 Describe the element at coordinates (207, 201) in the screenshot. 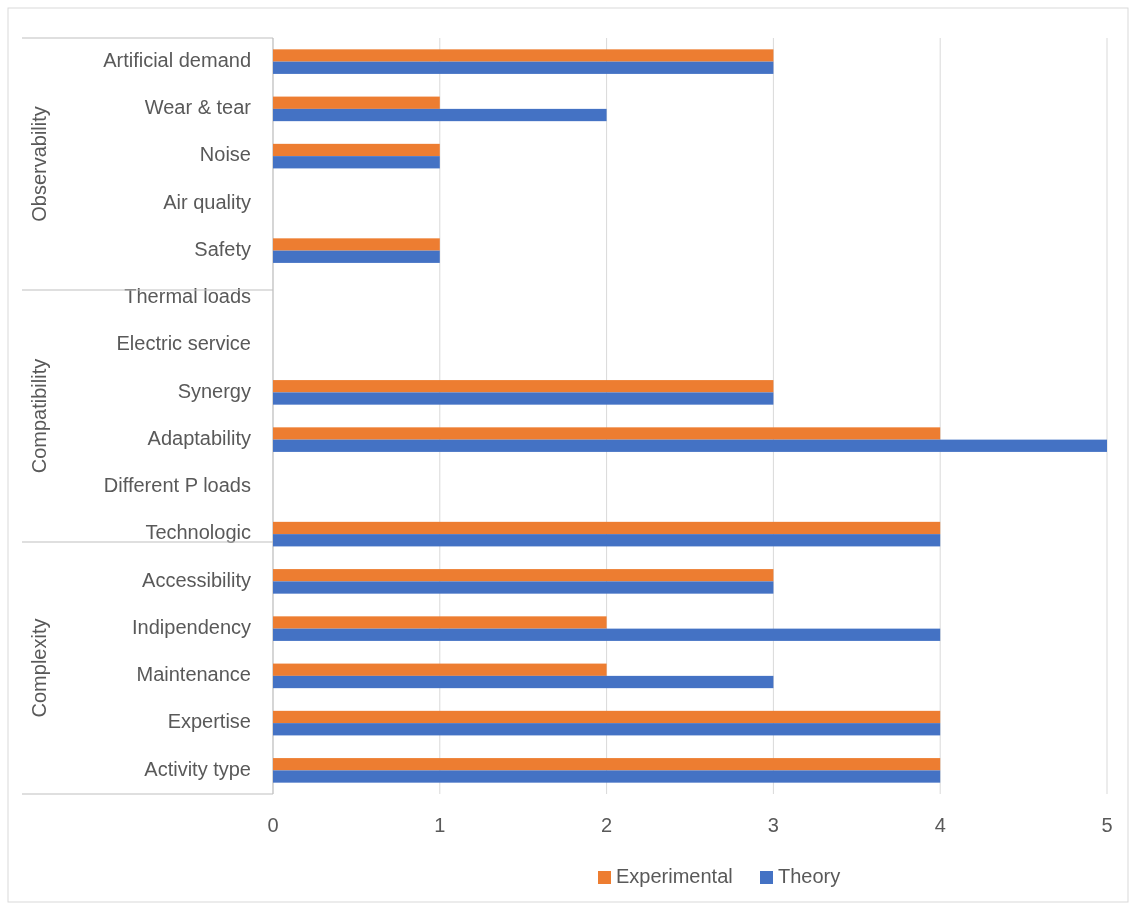

I see `y-tick-label: Air quality` at that location.